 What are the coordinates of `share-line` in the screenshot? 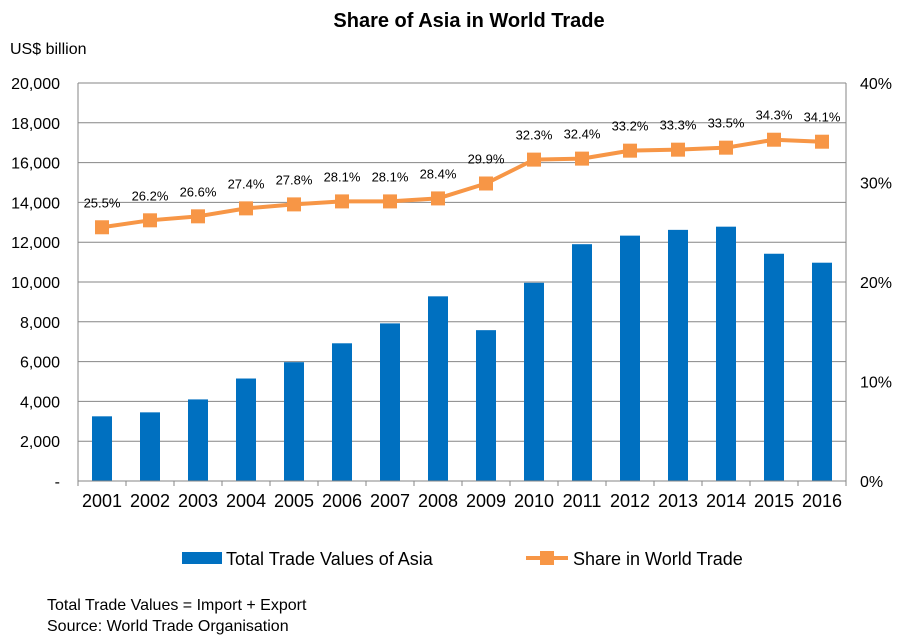 It's located at (462, 183).